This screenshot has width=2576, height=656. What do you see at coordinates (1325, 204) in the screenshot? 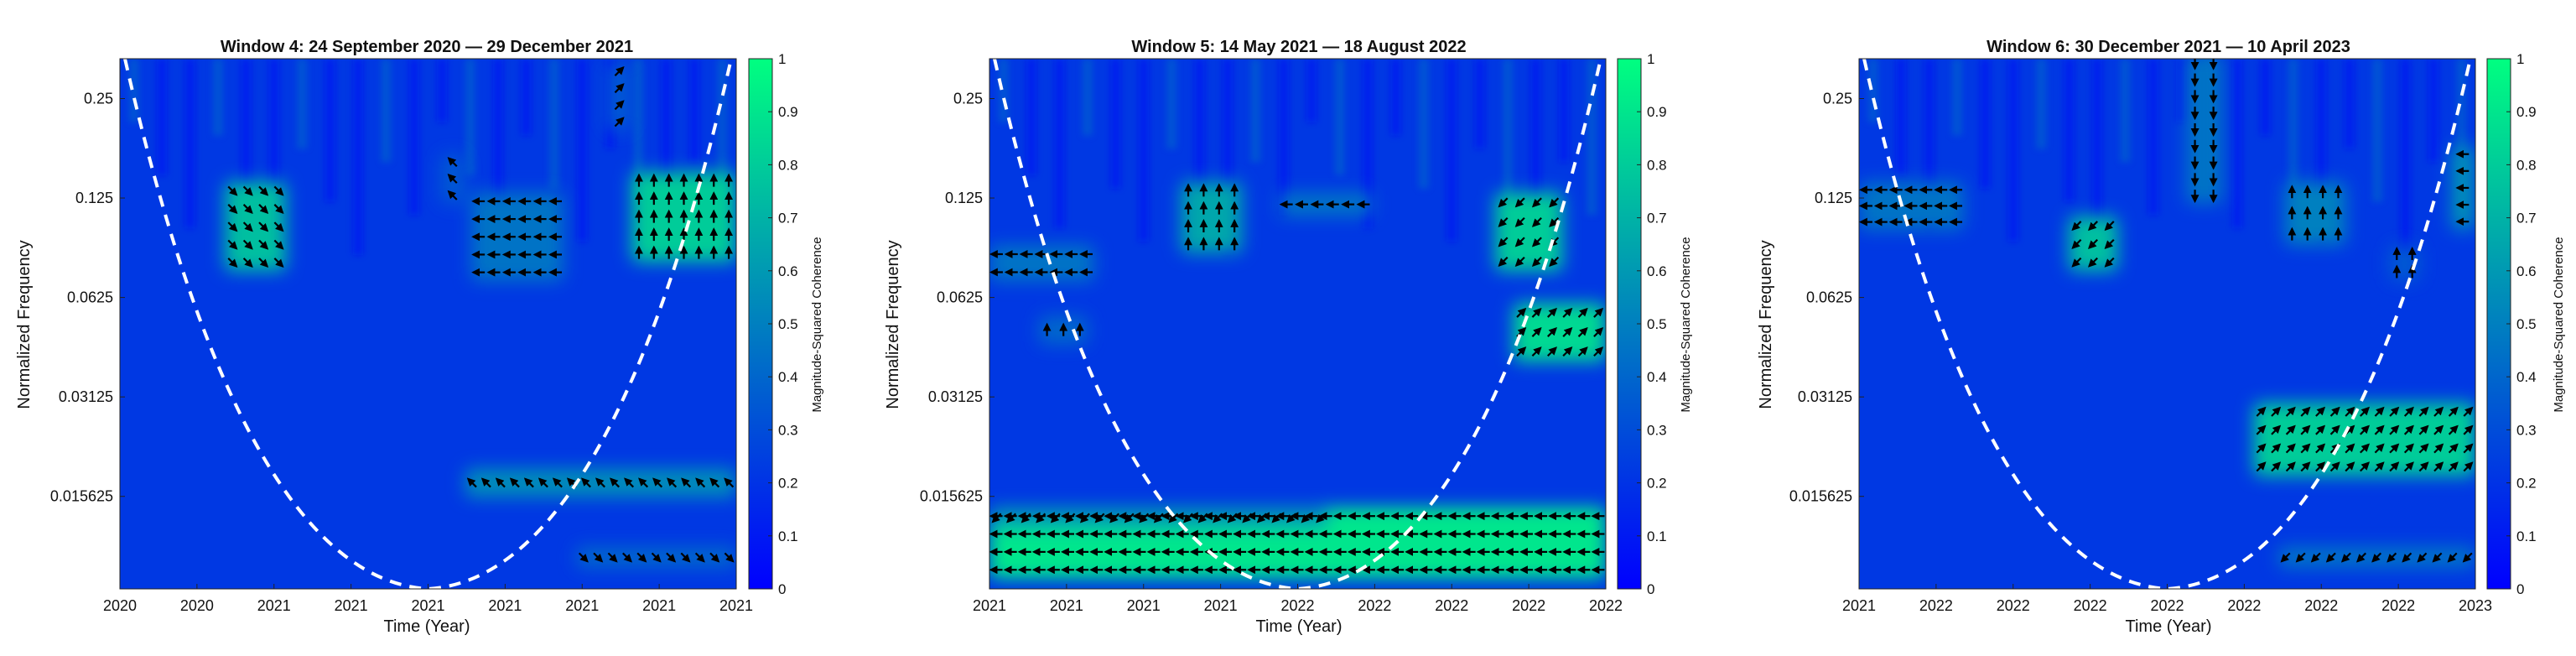
I see `coherence-region` at bounding box center [1325, 204].